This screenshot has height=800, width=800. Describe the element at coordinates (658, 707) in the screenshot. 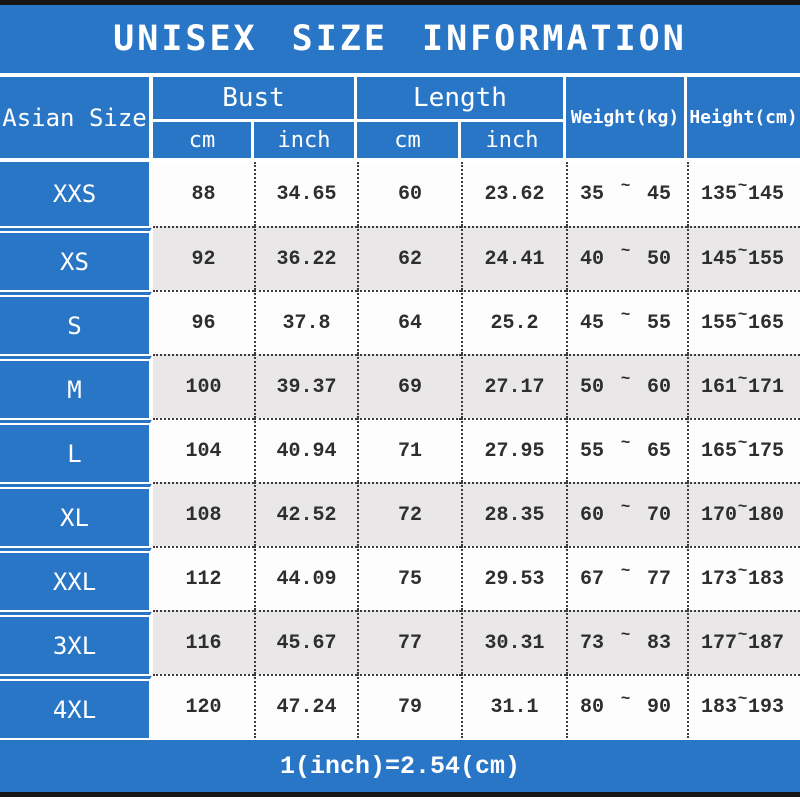

I see `range-max: 90` at that location.